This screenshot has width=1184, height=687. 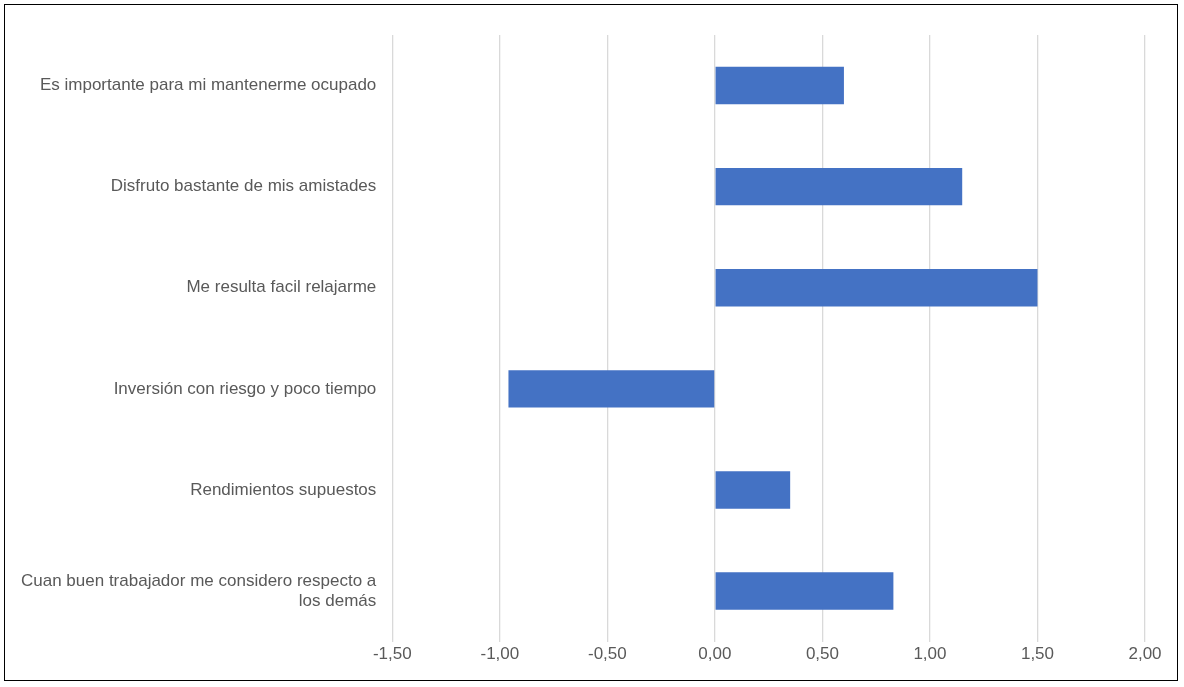 I want to click on y-tick-label: Disfruto bastante de mis amistades, so click(x=243, y=186).